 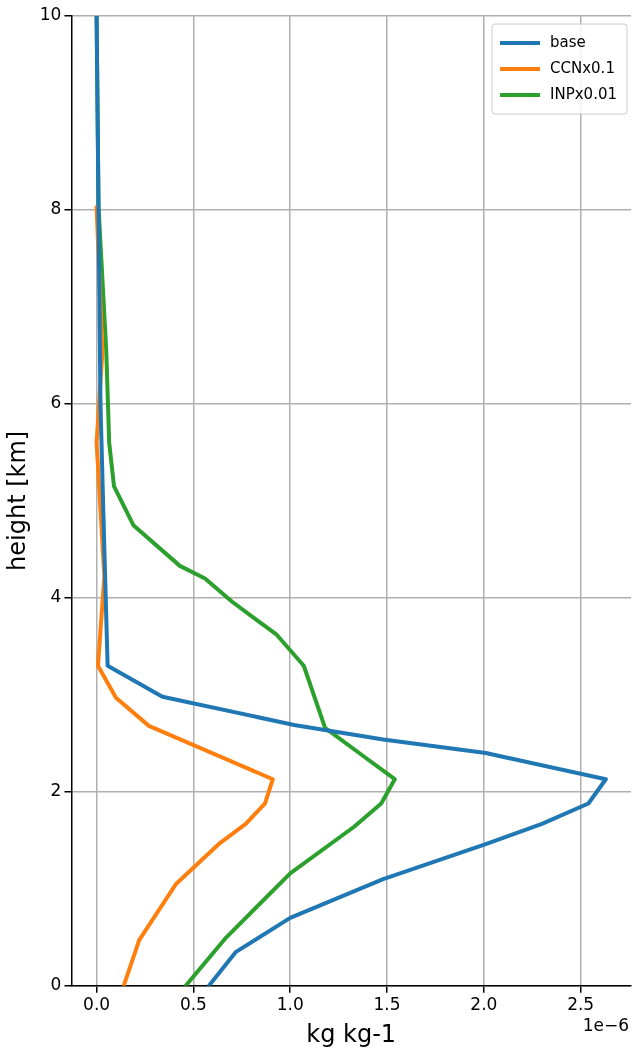 What do you see at coordinates (387, 1004) in the screenshot?
I see `x-tick-label: 1.5` at bounding box center [387, 1004].